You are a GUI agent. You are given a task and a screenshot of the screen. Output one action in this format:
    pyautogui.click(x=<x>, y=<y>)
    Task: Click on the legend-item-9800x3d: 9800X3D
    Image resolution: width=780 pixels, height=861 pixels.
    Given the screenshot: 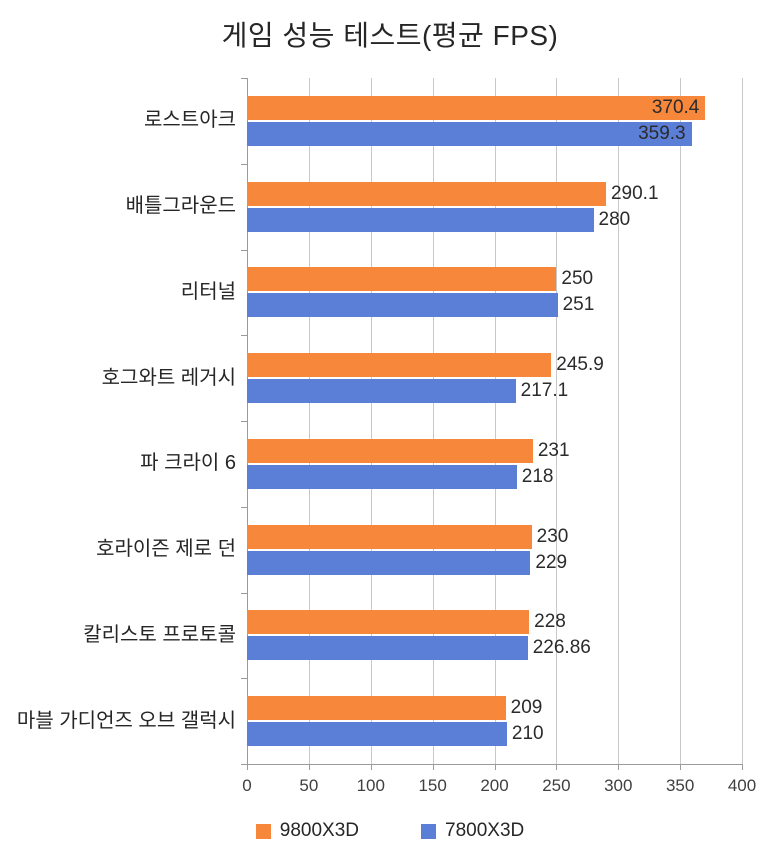 What is the action you would take?
    pyautogui.click(x=307, y=831)
    